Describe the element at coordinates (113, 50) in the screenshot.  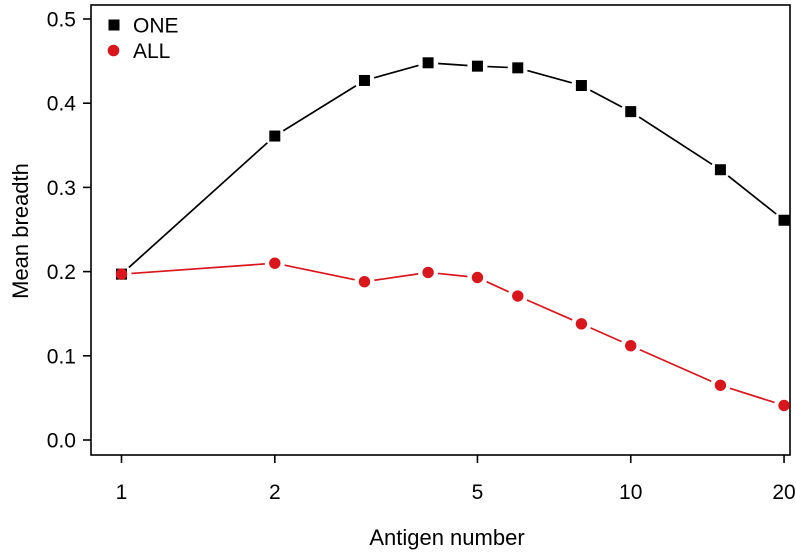
I see `legend-marker-all-circle` at that location.